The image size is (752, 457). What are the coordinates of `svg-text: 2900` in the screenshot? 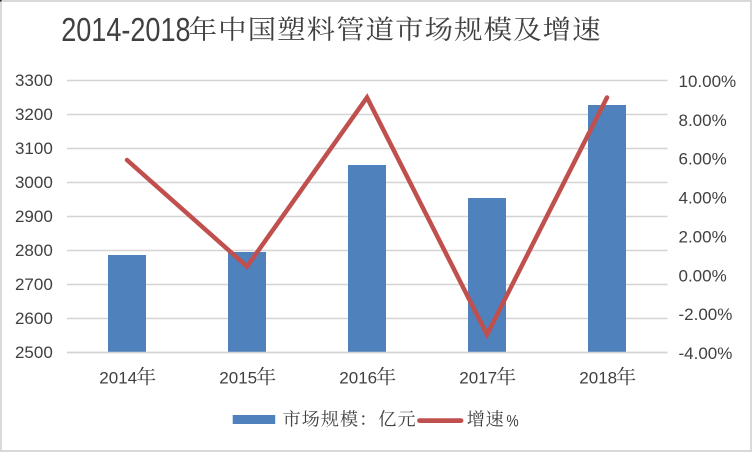 It's located at (34, 216).